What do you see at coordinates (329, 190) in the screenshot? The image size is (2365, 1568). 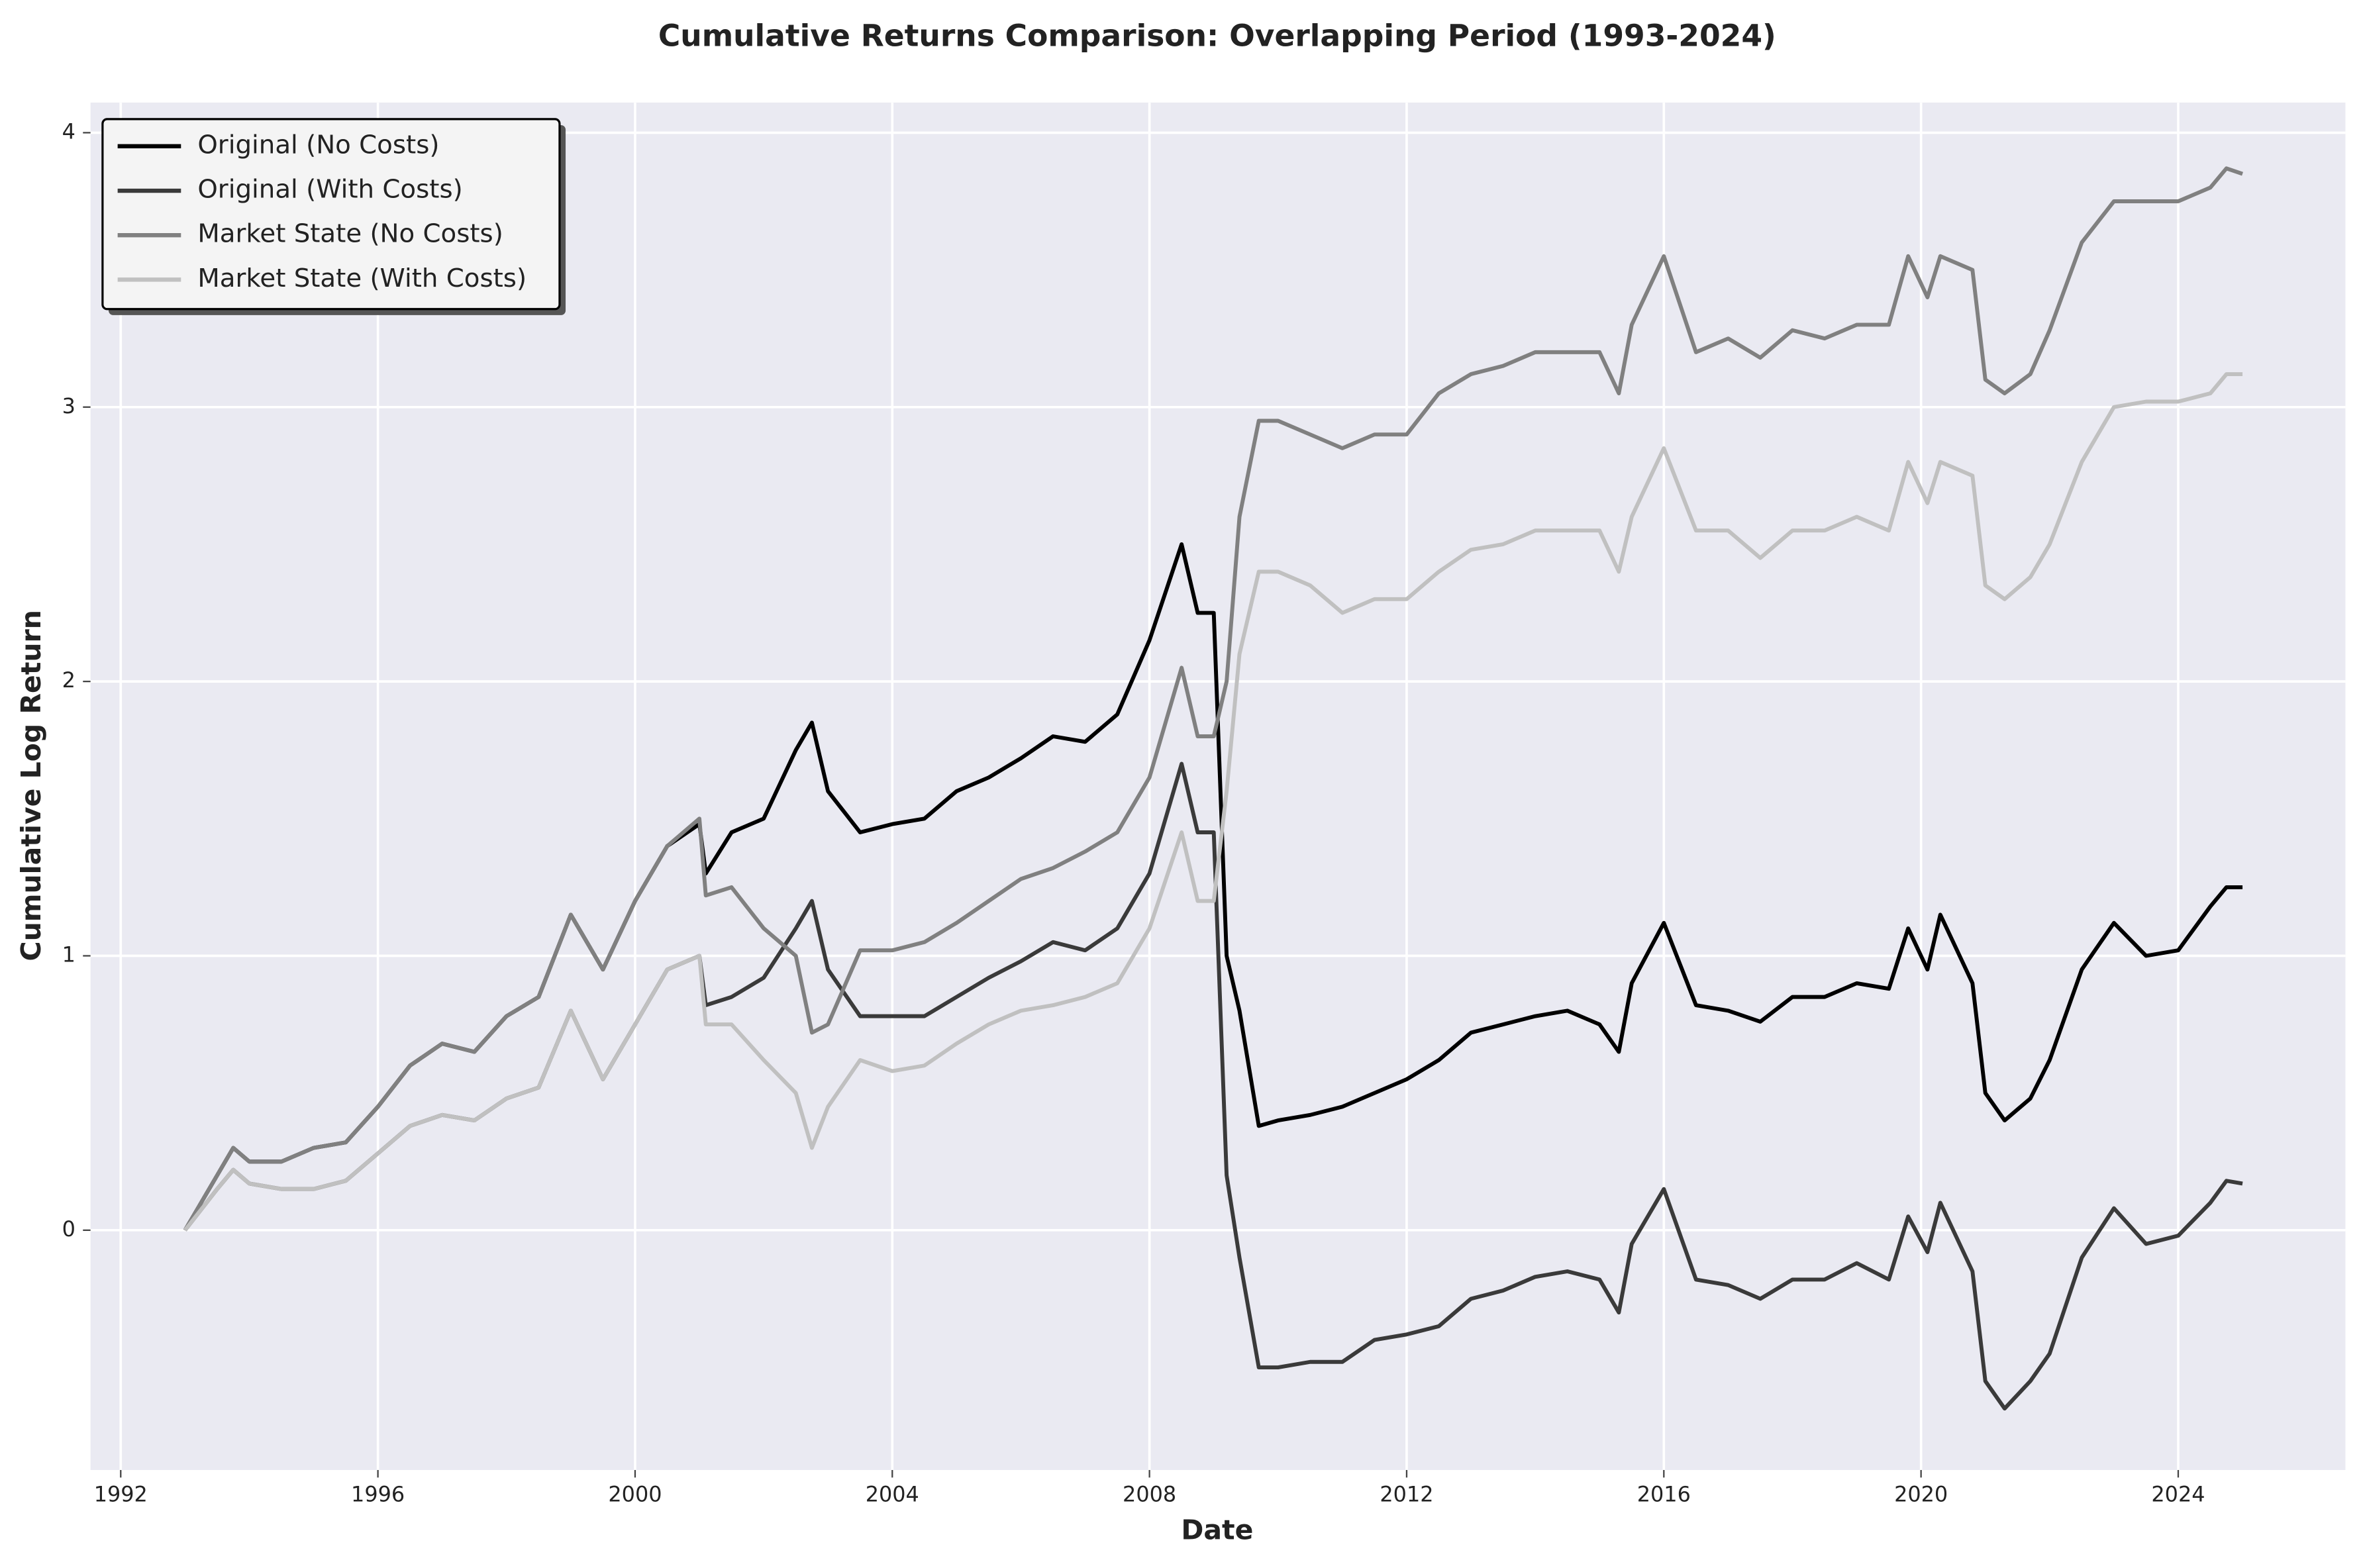 I see `legend-label: Original (With Costs)` at bounding box center [329, 190].